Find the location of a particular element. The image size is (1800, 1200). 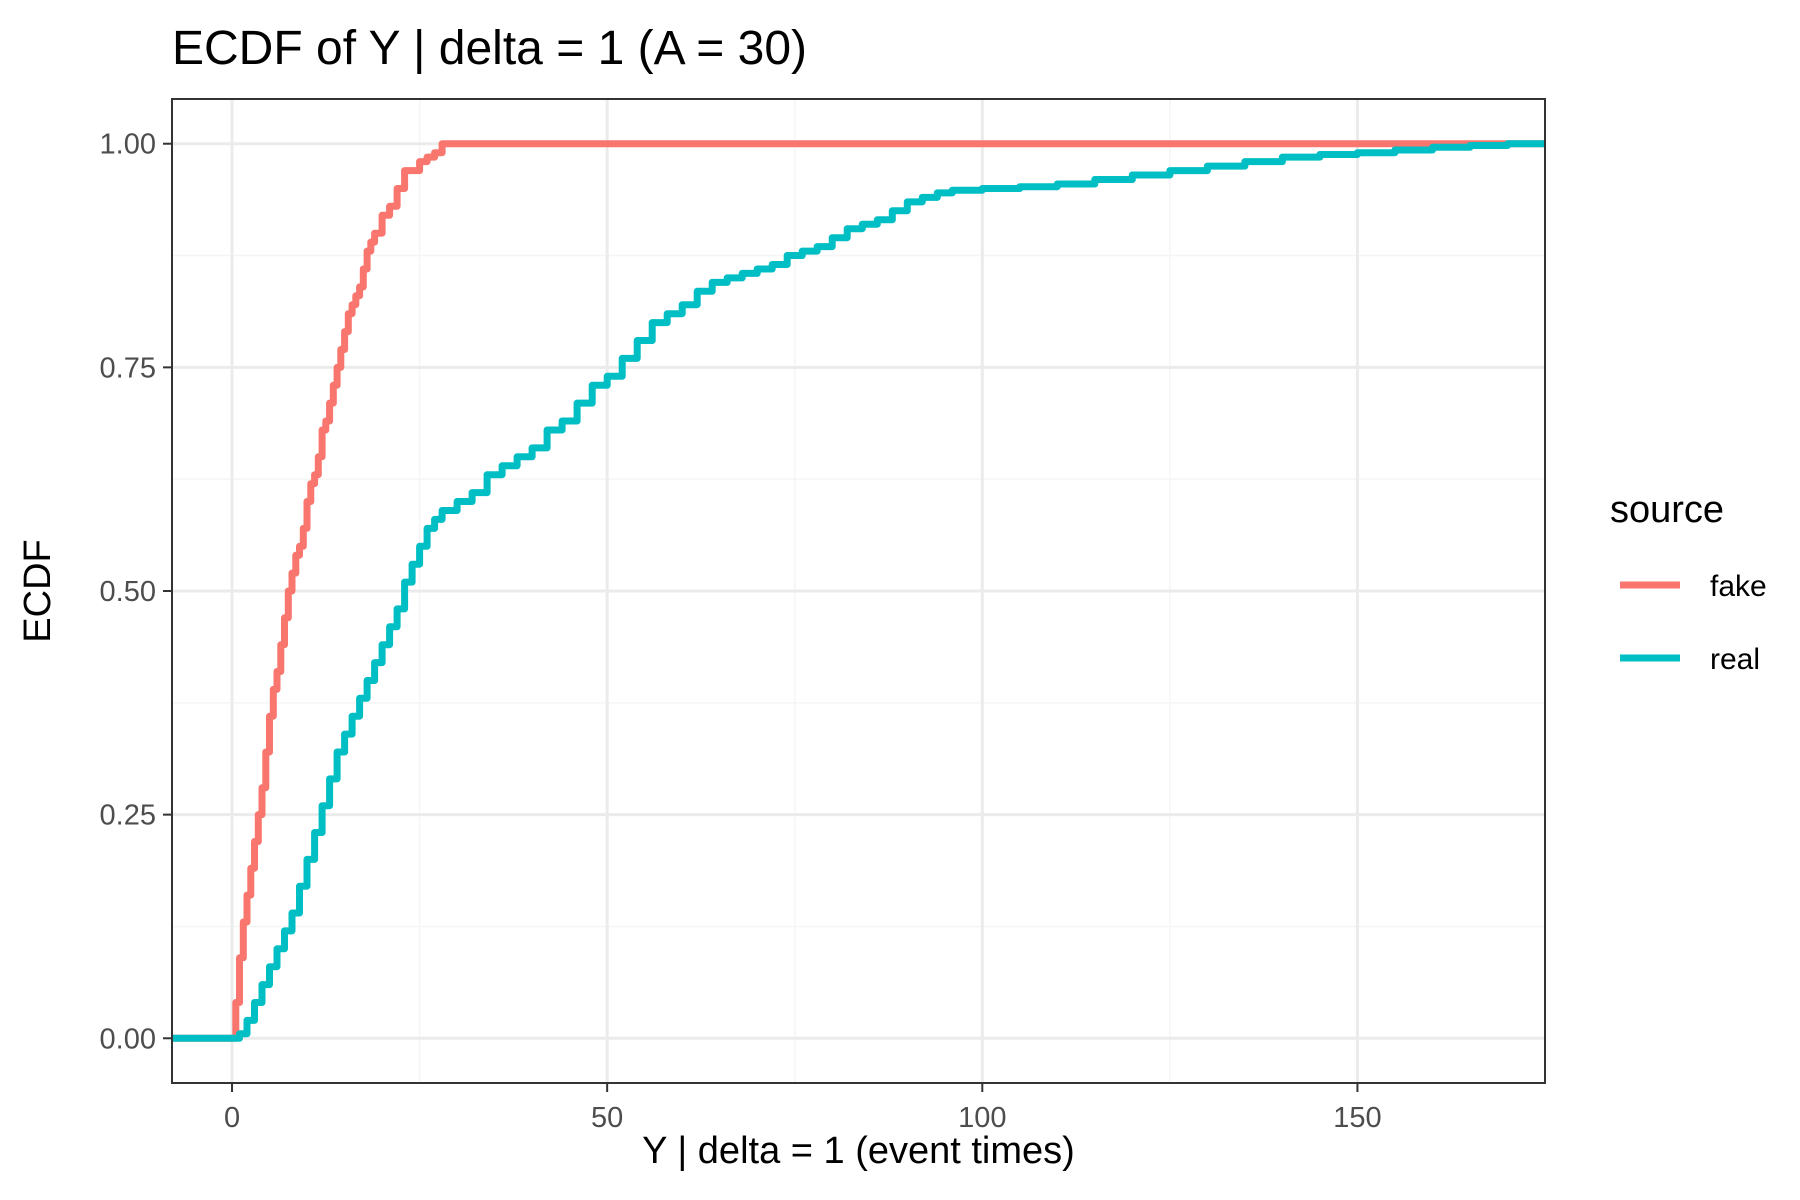

y-axis: 0.00 0.25 0.50 0.75 1.00 is located at coordinates (136, 592).